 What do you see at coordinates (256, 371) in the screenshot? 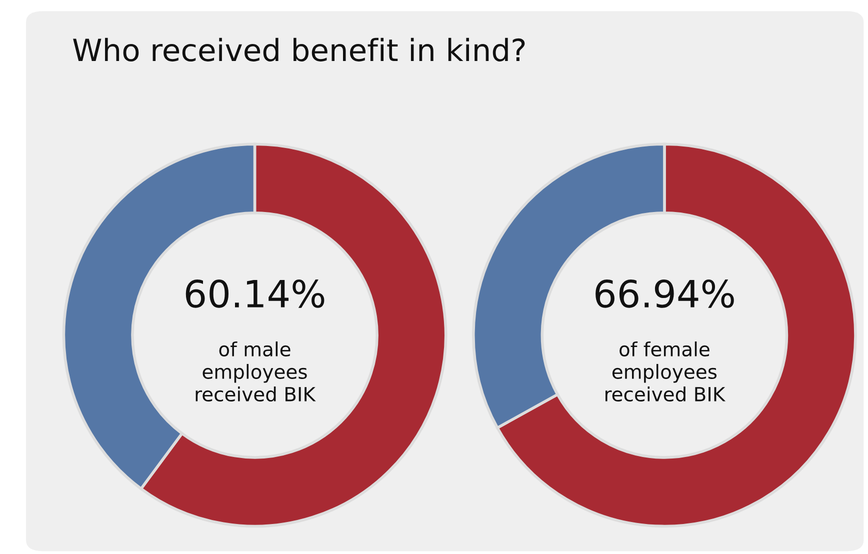
I see `text: of male employees received BIK` at bounding box center [256, 371].